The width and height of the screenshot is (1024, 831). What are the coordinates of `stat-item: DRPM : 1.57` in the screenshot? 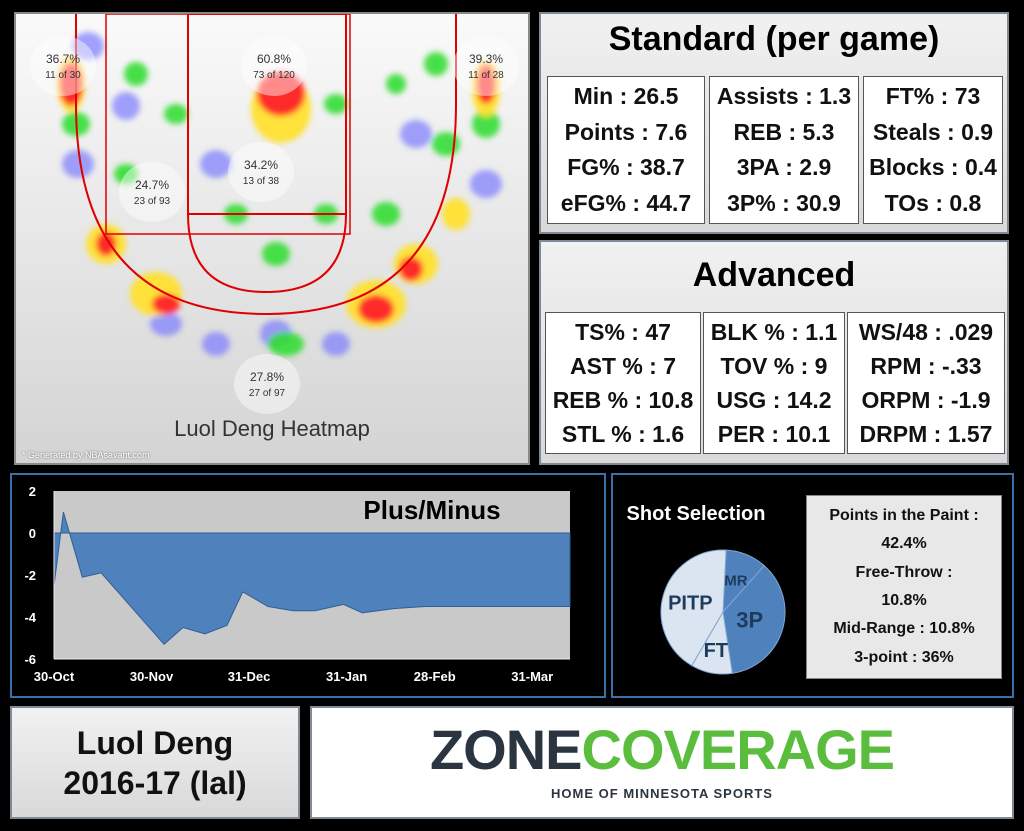 It's located at (926, 433).